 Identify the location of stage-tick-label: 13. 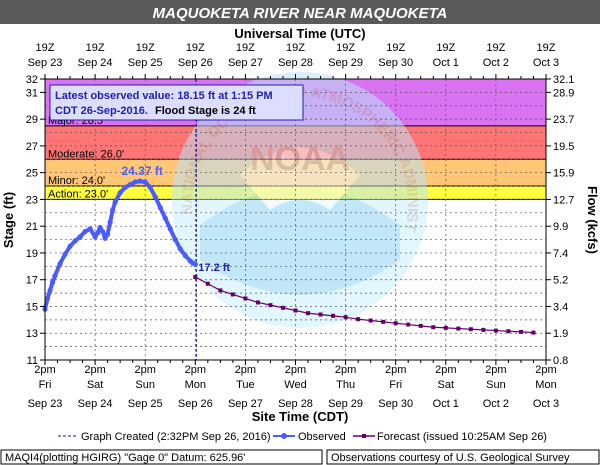
(32, 334).